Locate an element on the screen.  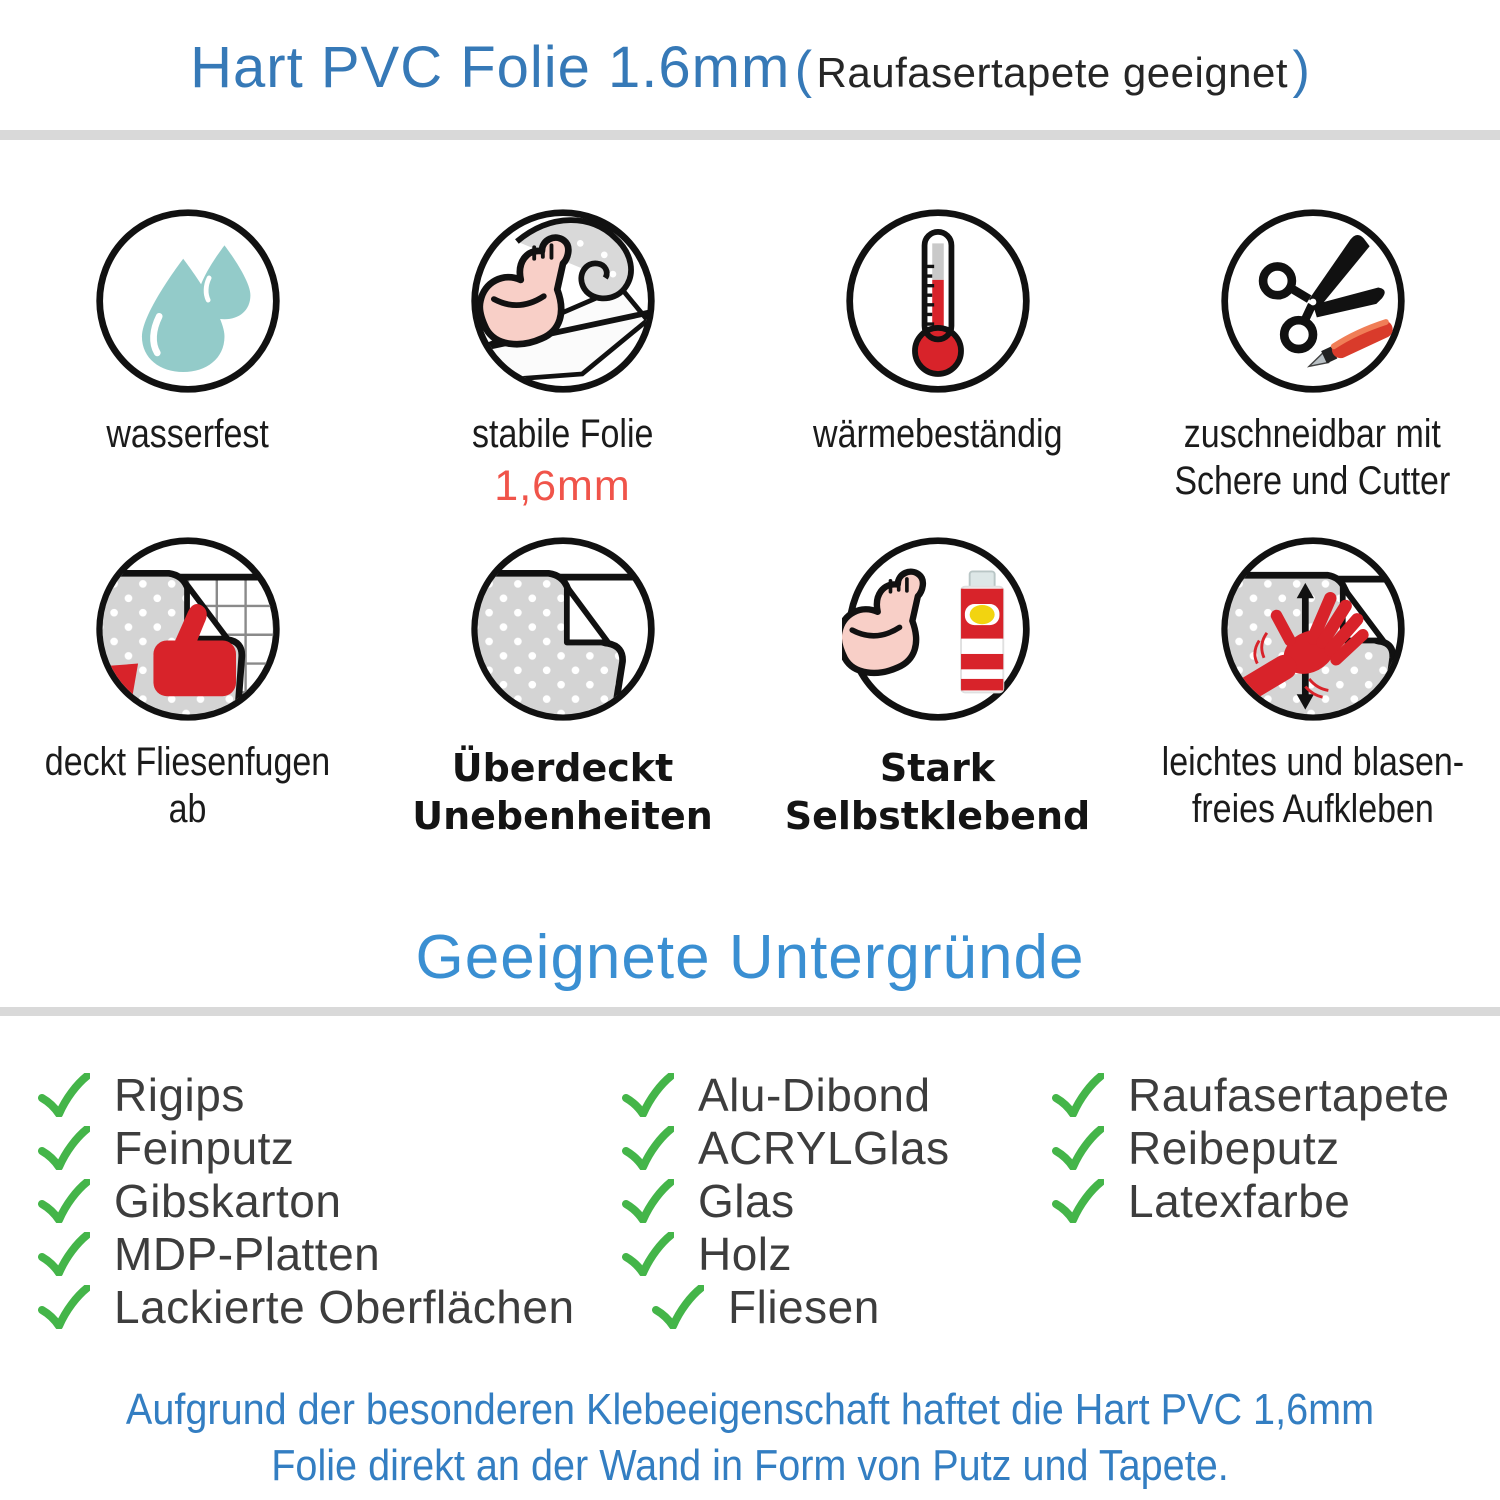
list-item: MDP-Platten is located at coordinates (306, 1253).